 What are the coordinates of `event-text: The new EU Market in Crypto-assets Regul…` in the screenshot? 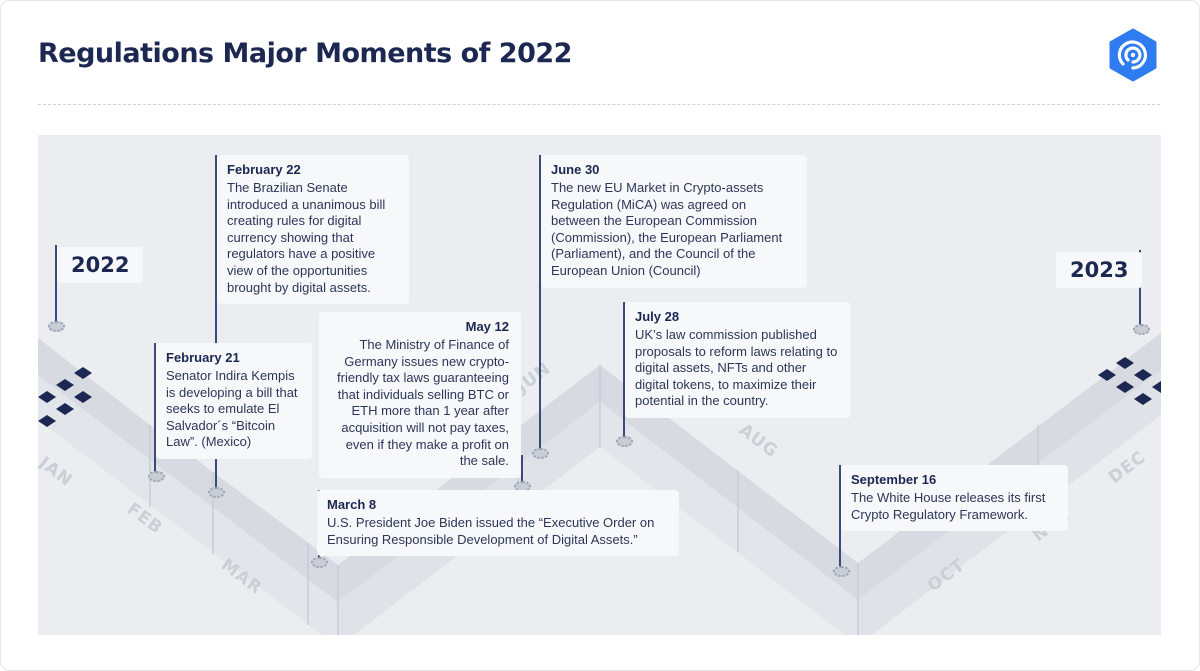 It's located at (667, 229).